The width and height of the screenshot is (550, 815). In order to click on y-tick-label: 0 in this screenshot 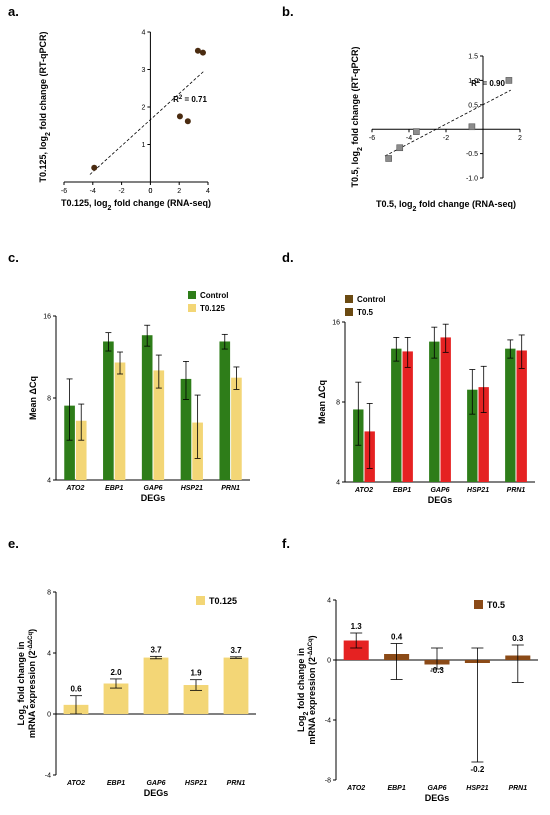, I will do `click(329, 661)`.